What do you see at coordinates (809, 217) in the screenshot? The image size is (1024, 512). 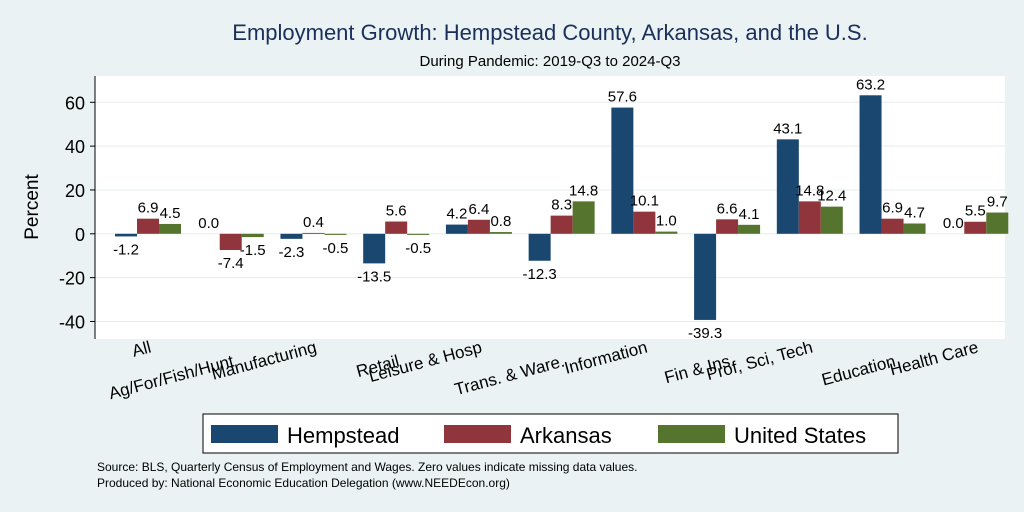 I see `bar-arkansas-prof-sci-tech` at bounding box center [809, 217].